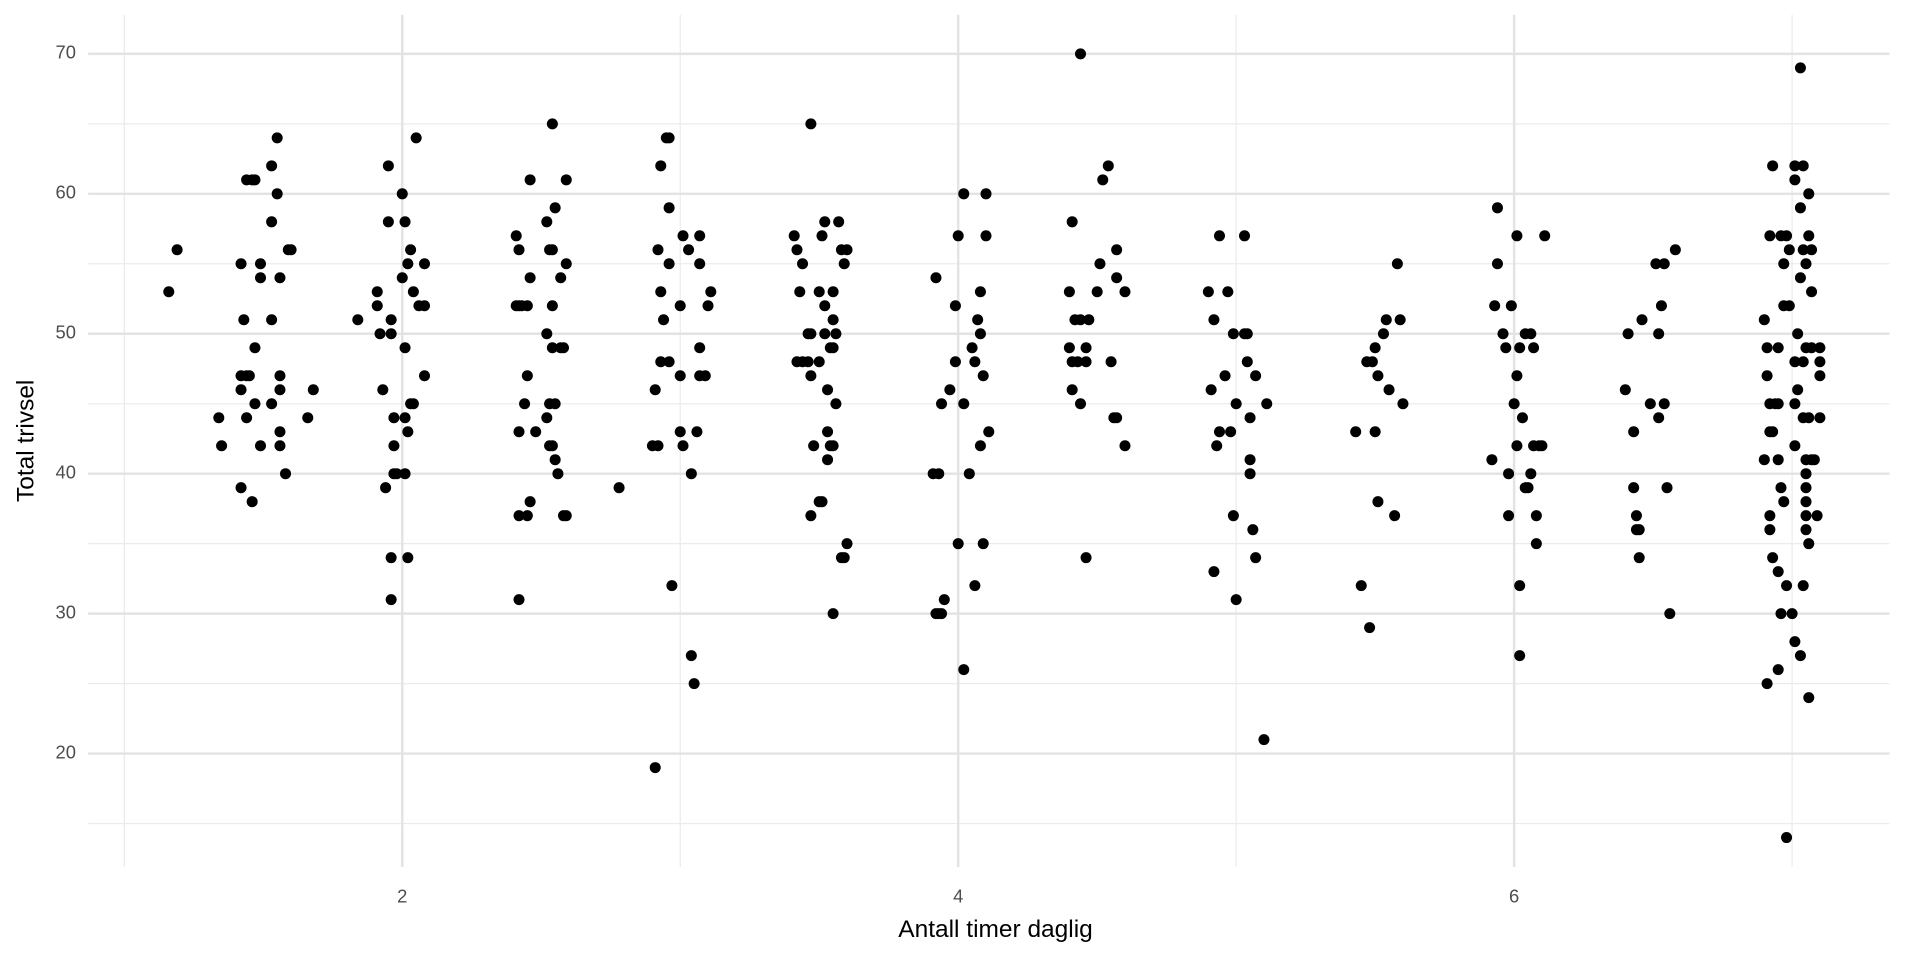  Describe the element at coordinates (65, 332) in the screenshot. I see `y-tick-label: 50` at that location.